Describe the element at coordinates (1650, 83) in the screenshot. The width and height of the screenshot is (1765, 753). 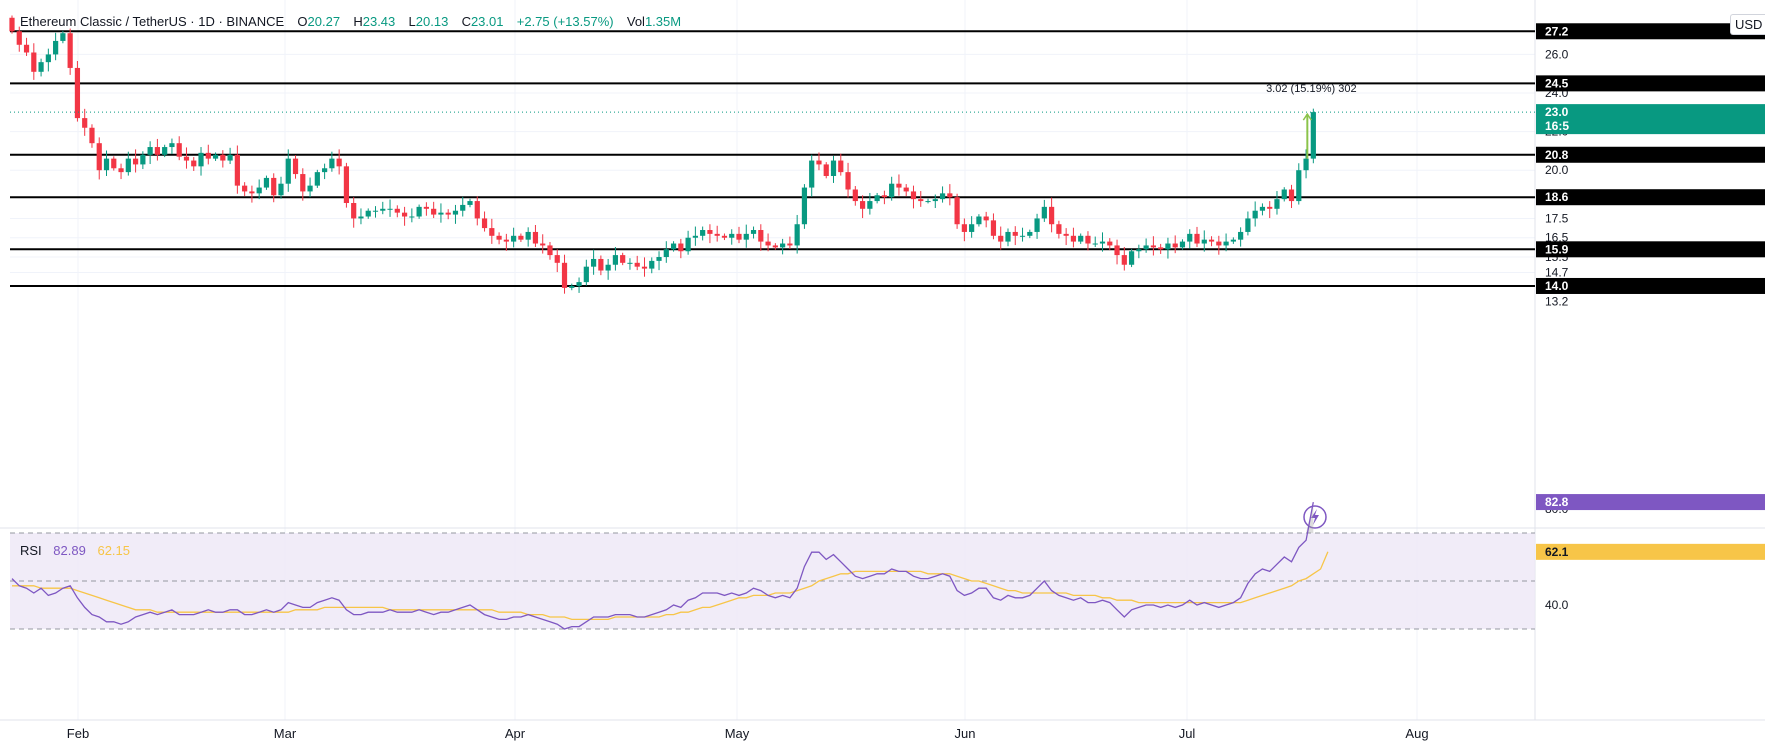
I see `level-badge: 24.5` at that location.